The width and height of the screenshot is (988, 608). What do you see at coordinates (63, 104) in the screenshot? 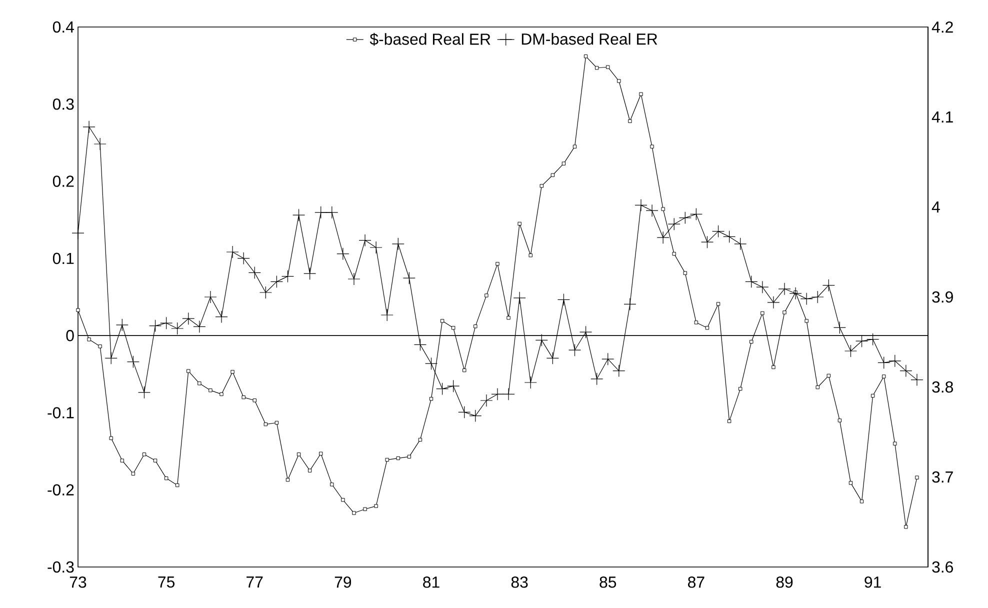
I see `y-tick-label: 0.3` at bounding box center [63, 104].